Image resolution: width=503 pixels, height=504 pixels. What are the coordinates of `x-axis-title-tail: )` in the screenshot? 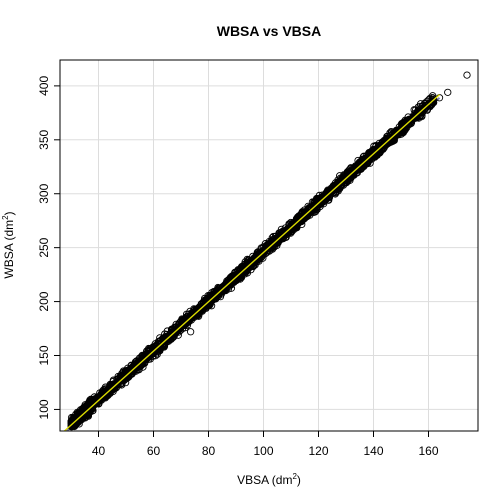 It's located at (299, 480).